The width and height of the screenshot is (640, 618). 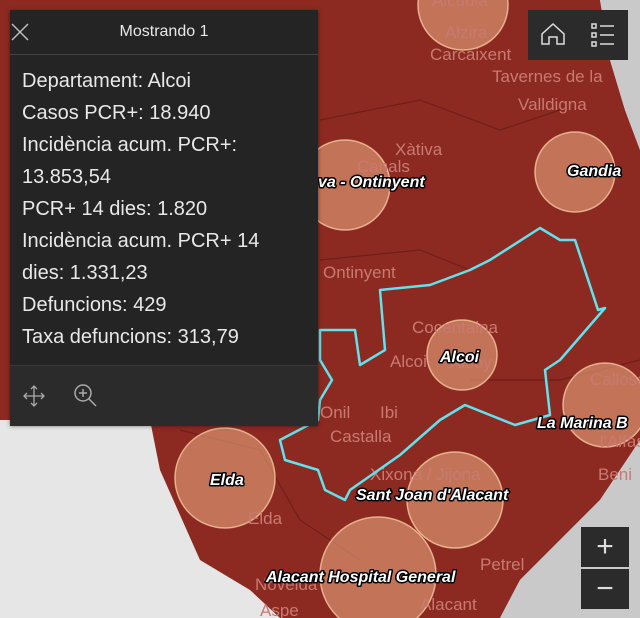 I want to click on base-label: l'Alfàs, so click(x=620, y=441).